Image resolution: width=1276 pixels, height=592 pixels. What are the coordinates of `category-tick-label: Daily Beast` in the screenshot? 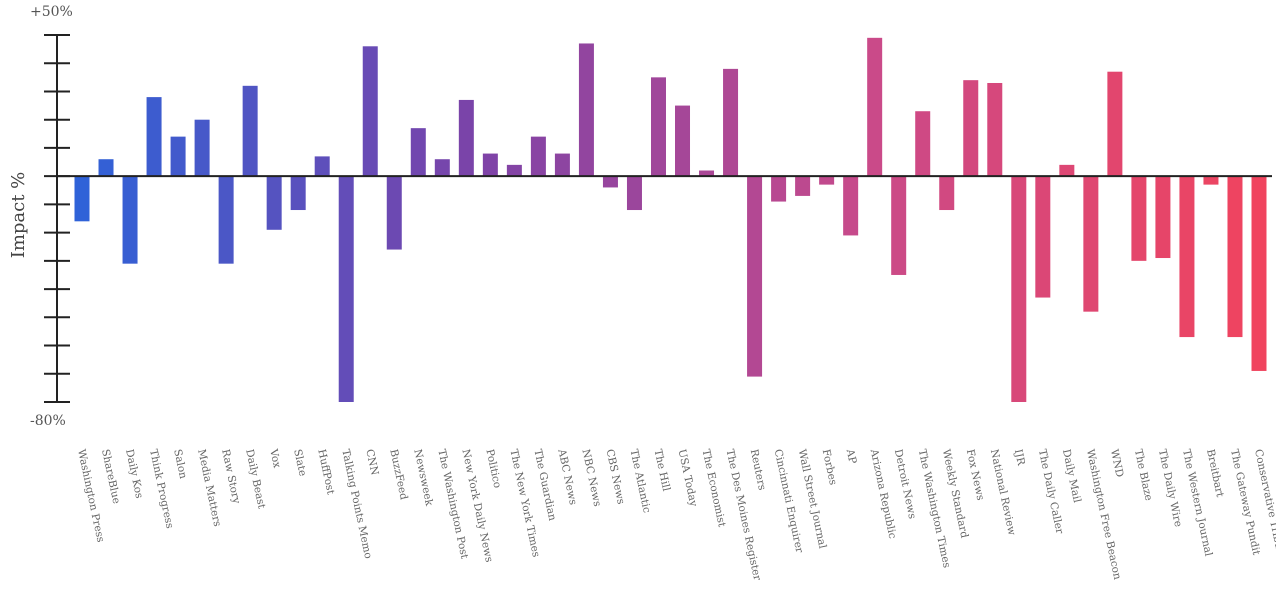 It's located at (255, 479).